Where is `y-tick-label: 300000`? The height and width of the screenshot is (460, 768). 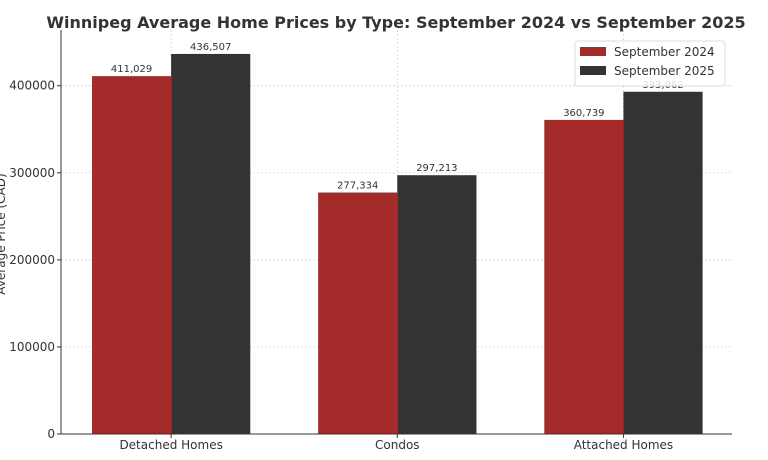 y-tick-label: 300000 is located at coordinates (32, 173).